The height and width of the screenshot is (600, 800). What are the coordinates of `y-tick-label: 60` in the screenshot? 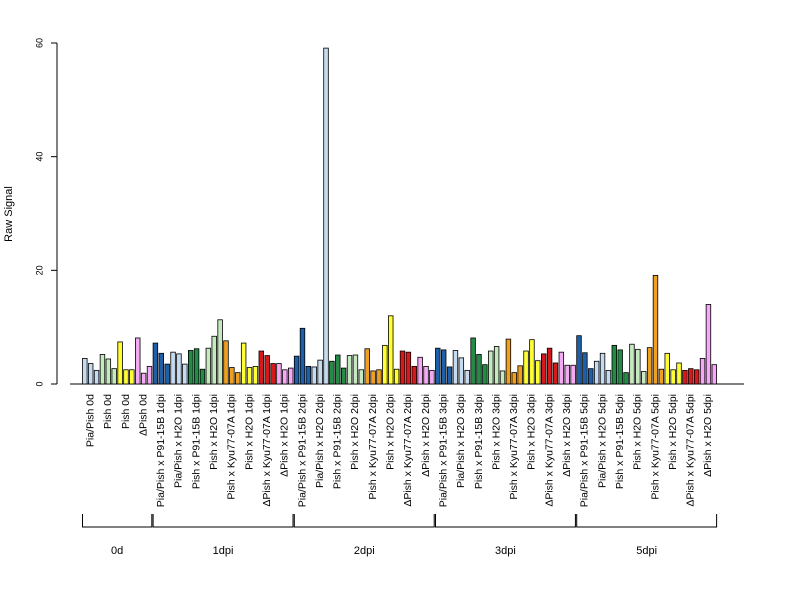 It's located at (39, 43).